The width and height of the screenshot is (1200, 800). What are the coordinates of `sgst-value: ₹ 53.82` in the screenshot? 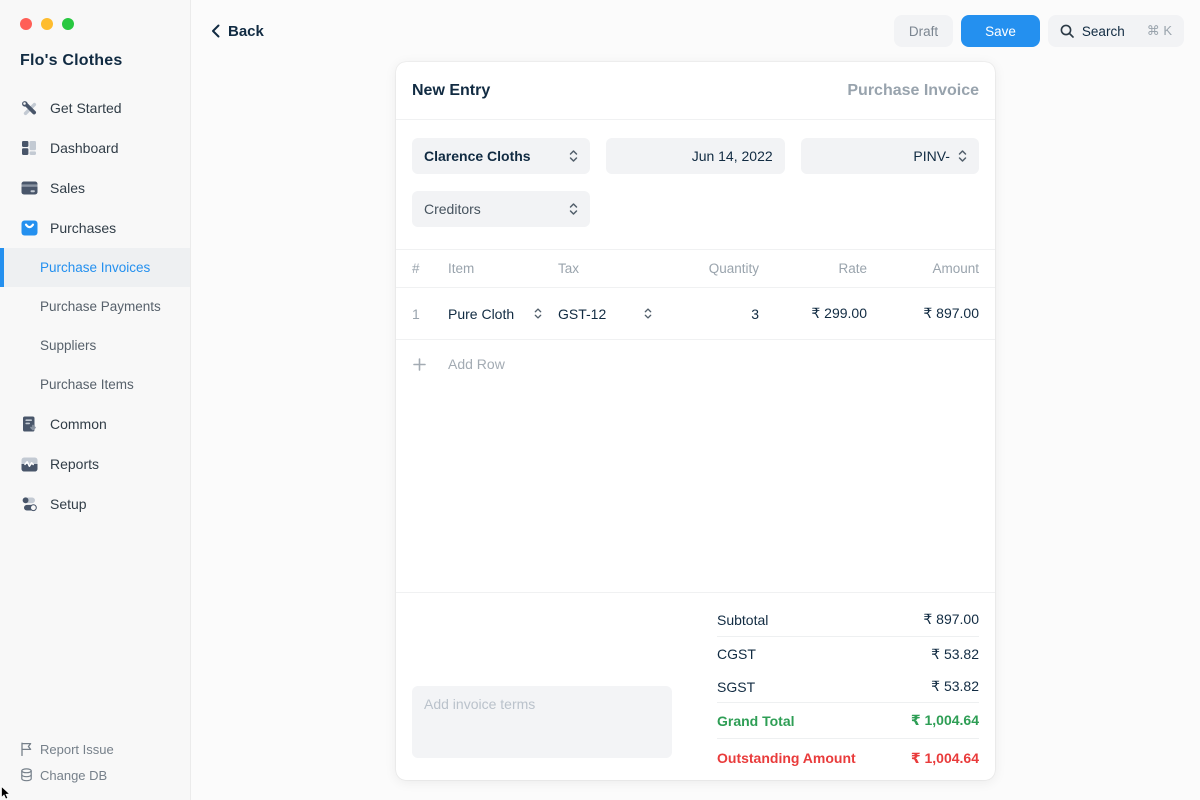 It's located at (955, 686).